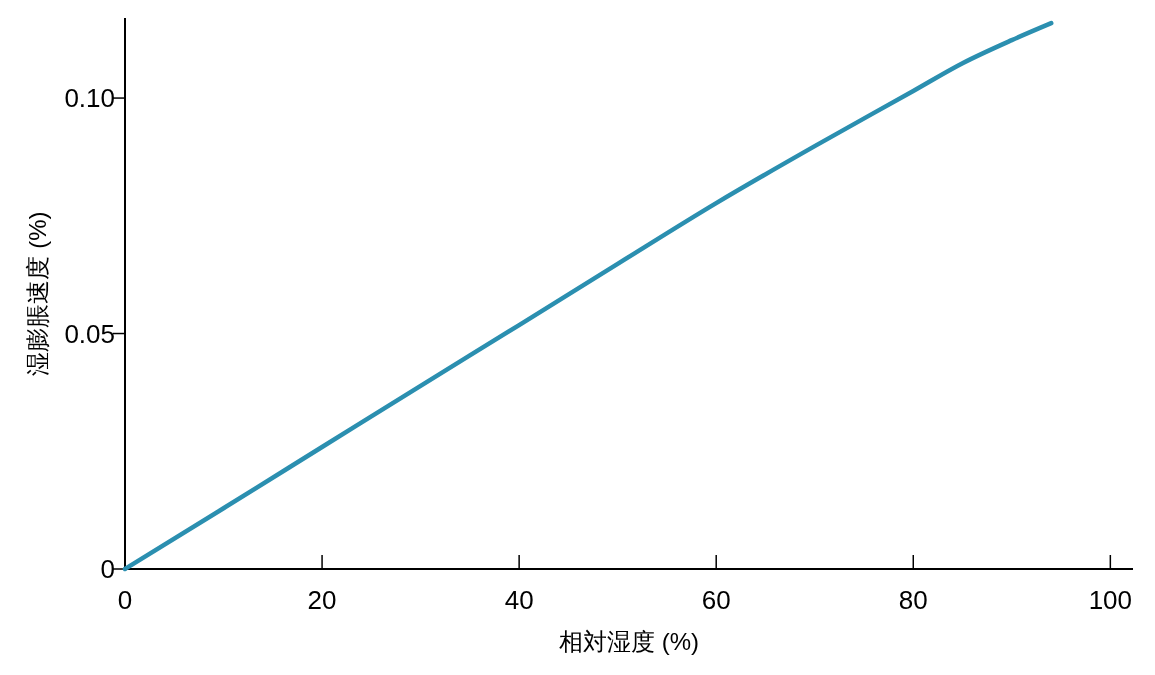 This screenshot has width=1155, height=675. Describe the element at coordinates (89, 333) in the screenshot. I see `y-tick-label: 0.05` at that location.